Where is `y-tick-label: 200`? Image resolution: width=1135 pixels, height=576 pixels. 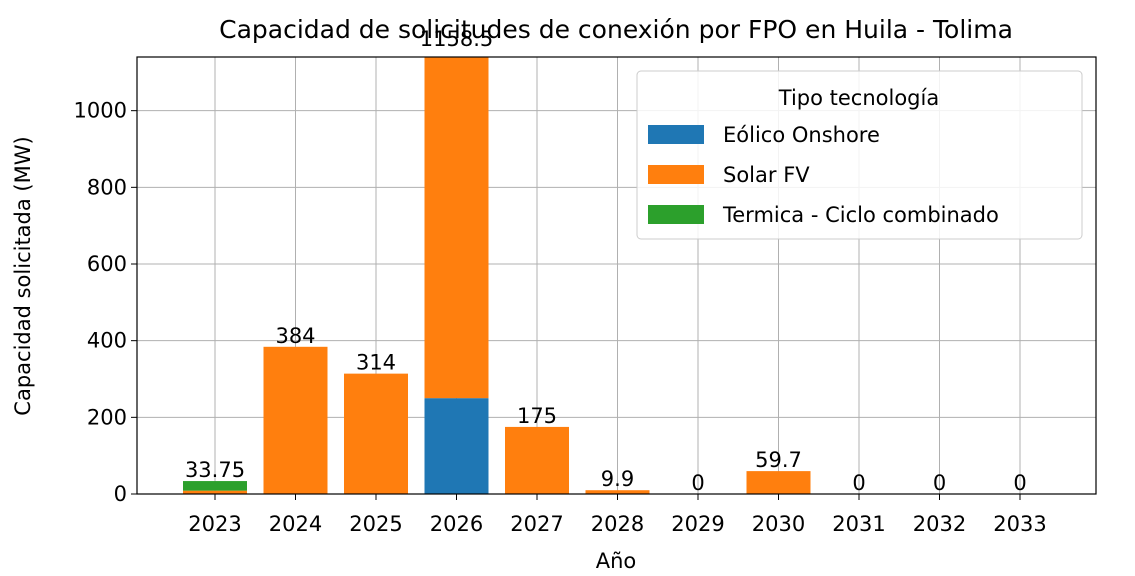
y-tick-label: 200 is located at coordinates (107, 417).